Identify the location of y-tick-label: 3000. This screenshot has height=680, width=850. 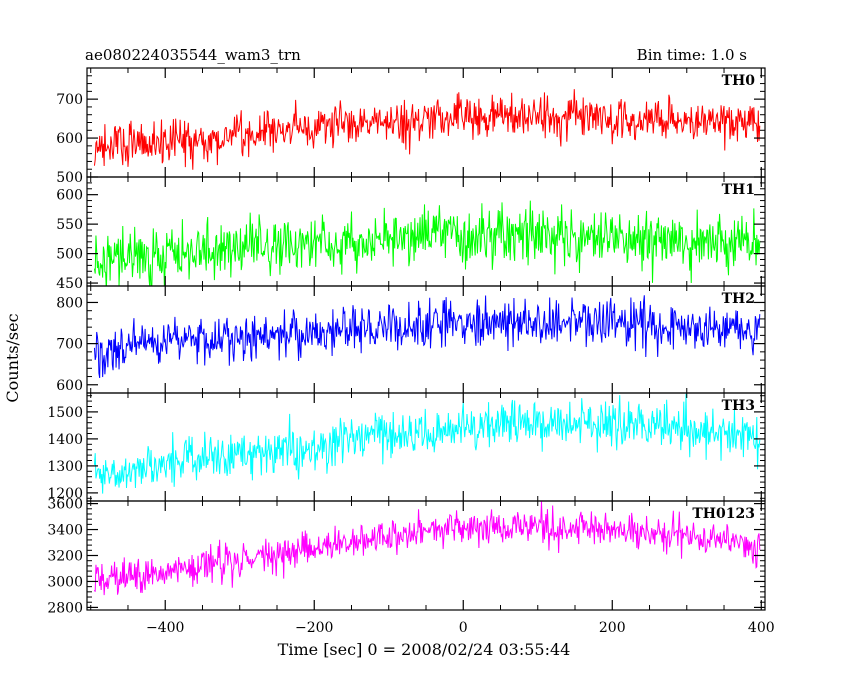
(65, 582).